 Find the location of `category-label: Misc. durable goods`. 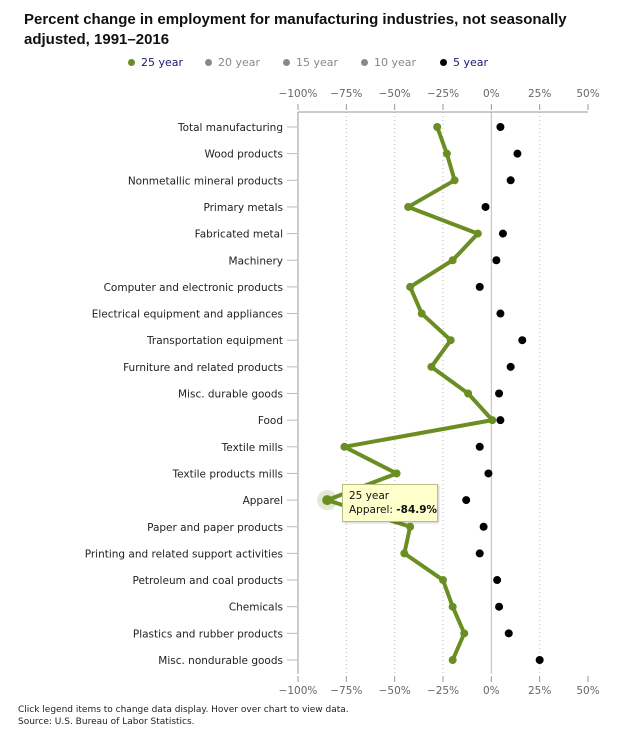

category-label: Misc. durable goods is located at coordinates (230, 395).